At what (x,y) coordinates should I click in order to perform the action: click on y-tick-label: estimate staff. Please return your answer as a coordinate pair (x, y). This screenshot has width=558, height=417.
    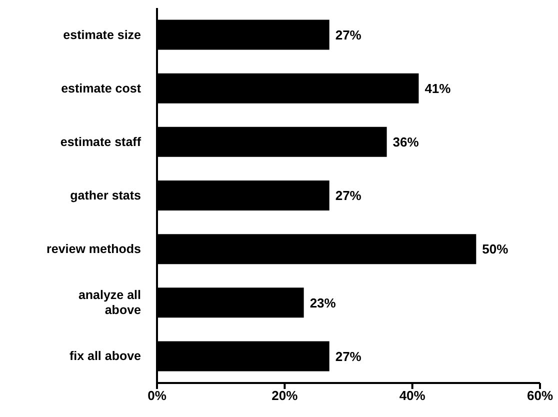
    Looking at the image, I should click on (101, 141).